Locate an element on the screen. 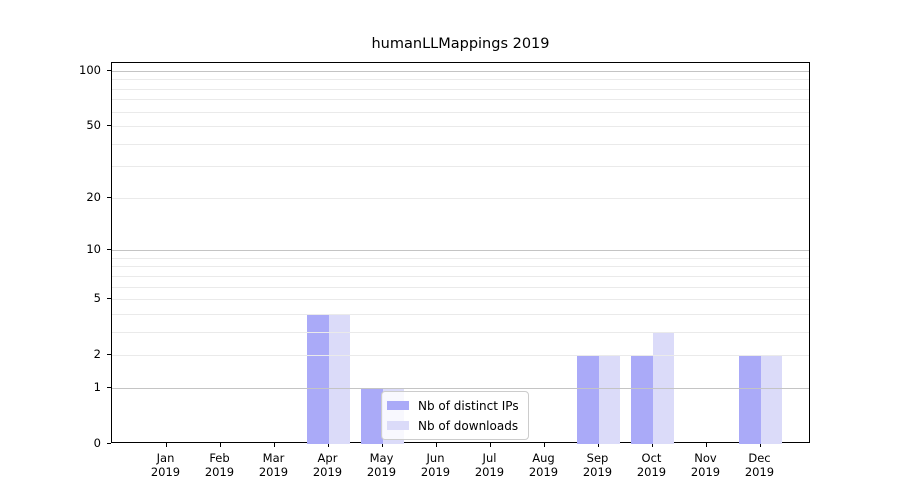  x-tick-label: Dec 2019 is located at coordinates (760, 465).